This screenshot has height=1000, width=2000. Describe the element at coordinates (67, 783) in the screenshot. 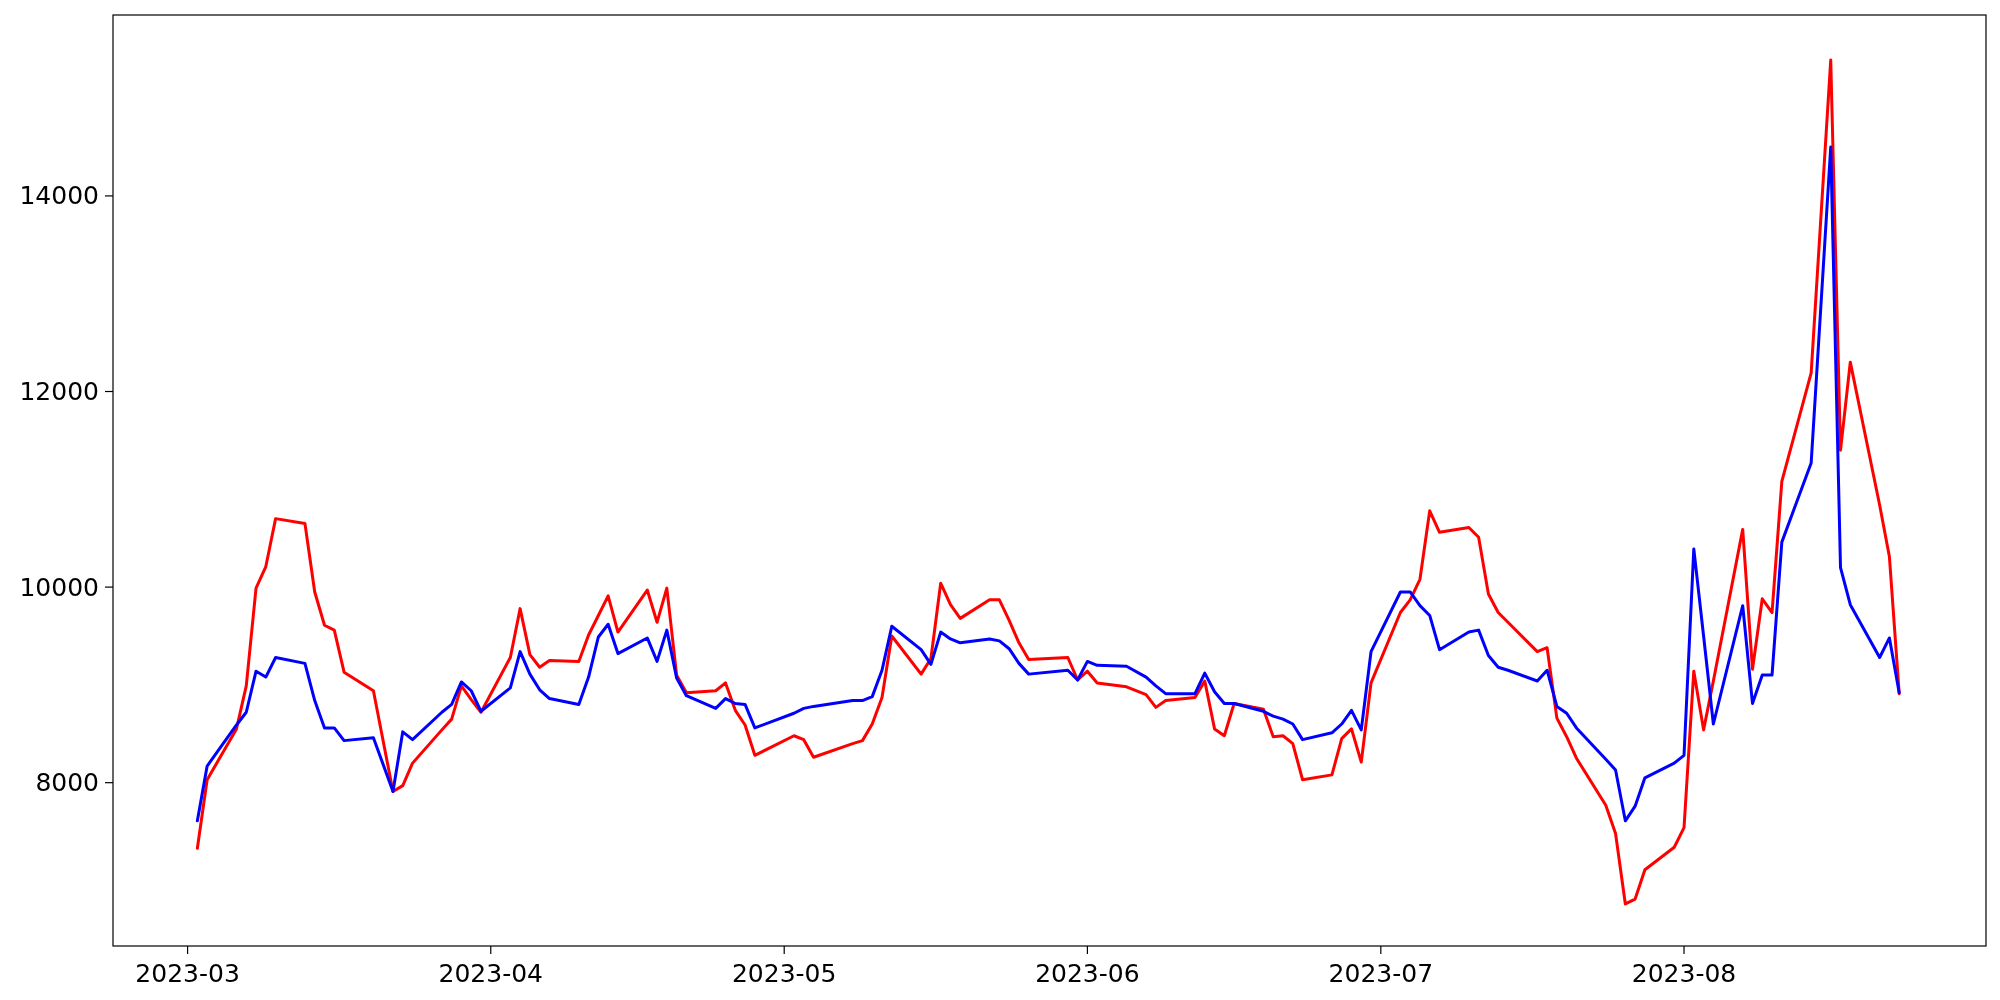

I see `y-tick-label: 8000` at that location.